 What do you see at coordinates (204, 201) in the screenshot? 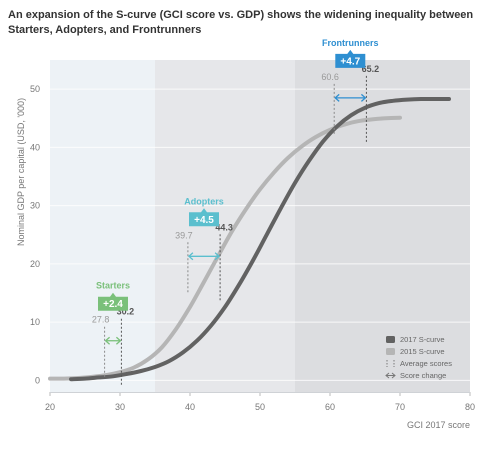
I see `group-name-label: Adopters` at bounding box center [204, 201].